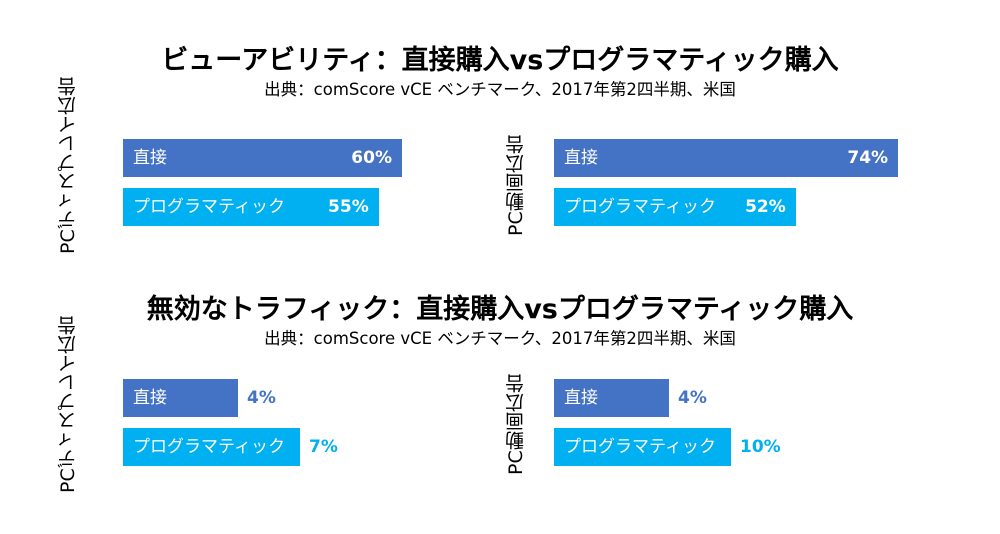  What do you see at coordinates (760, 447) in the screenshot?
I see `data-label-programmatic: 10%` at bounding box center [760, 447].